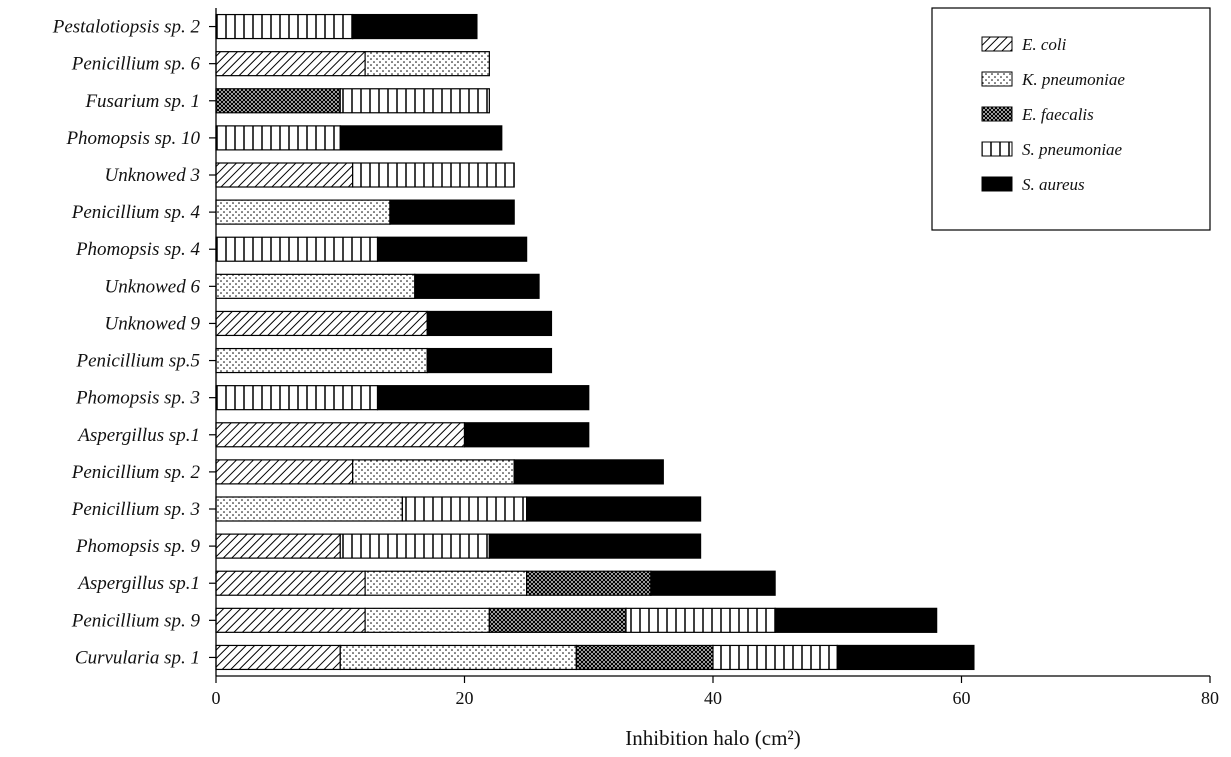 This screenshot has height=757, width=1231. Describe the element at coordinates (136, 620) in the screenshot. I see `category-label: Penicillium sp. 9` at that location.